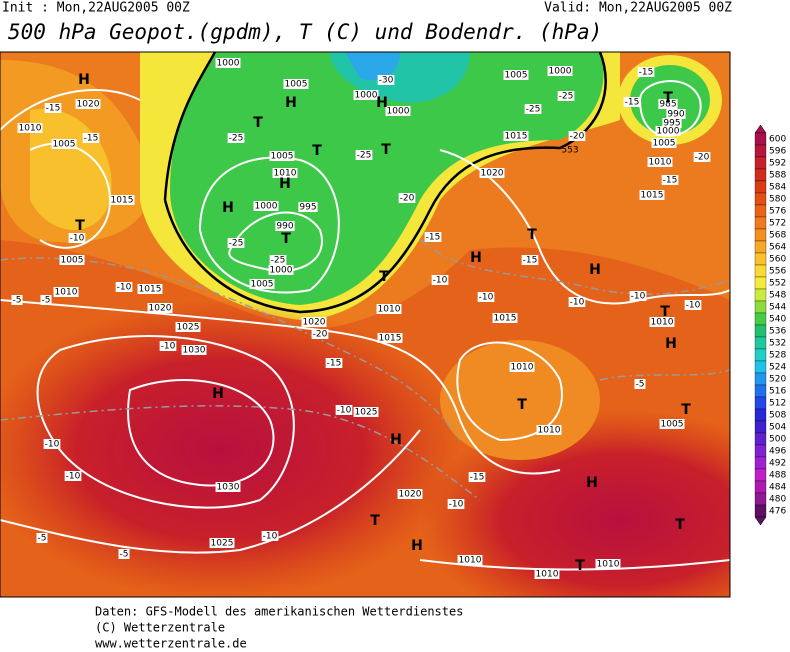 Image resolution: width=790 pixels, height=652 pixels. I want to click on legend-level: 556, so click(777, 272).